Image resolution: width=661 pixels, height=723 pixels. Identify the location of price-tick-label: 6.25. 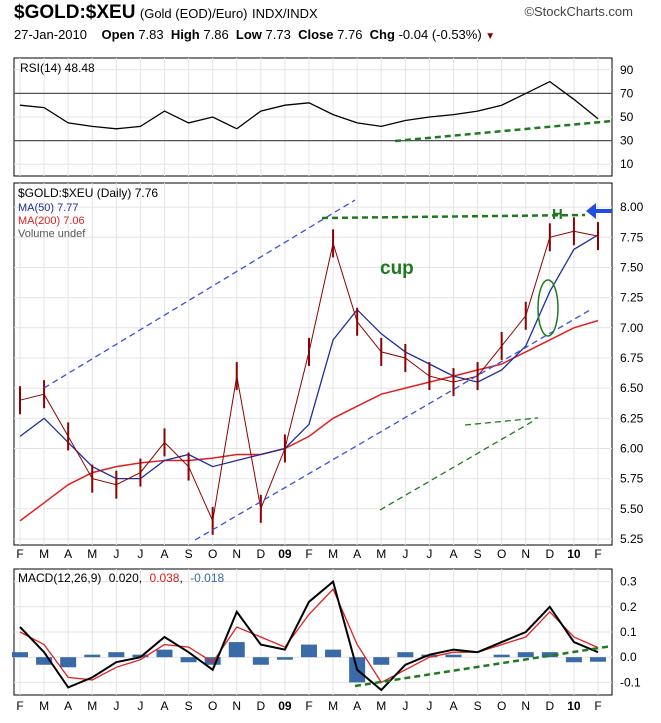
(632, 418).